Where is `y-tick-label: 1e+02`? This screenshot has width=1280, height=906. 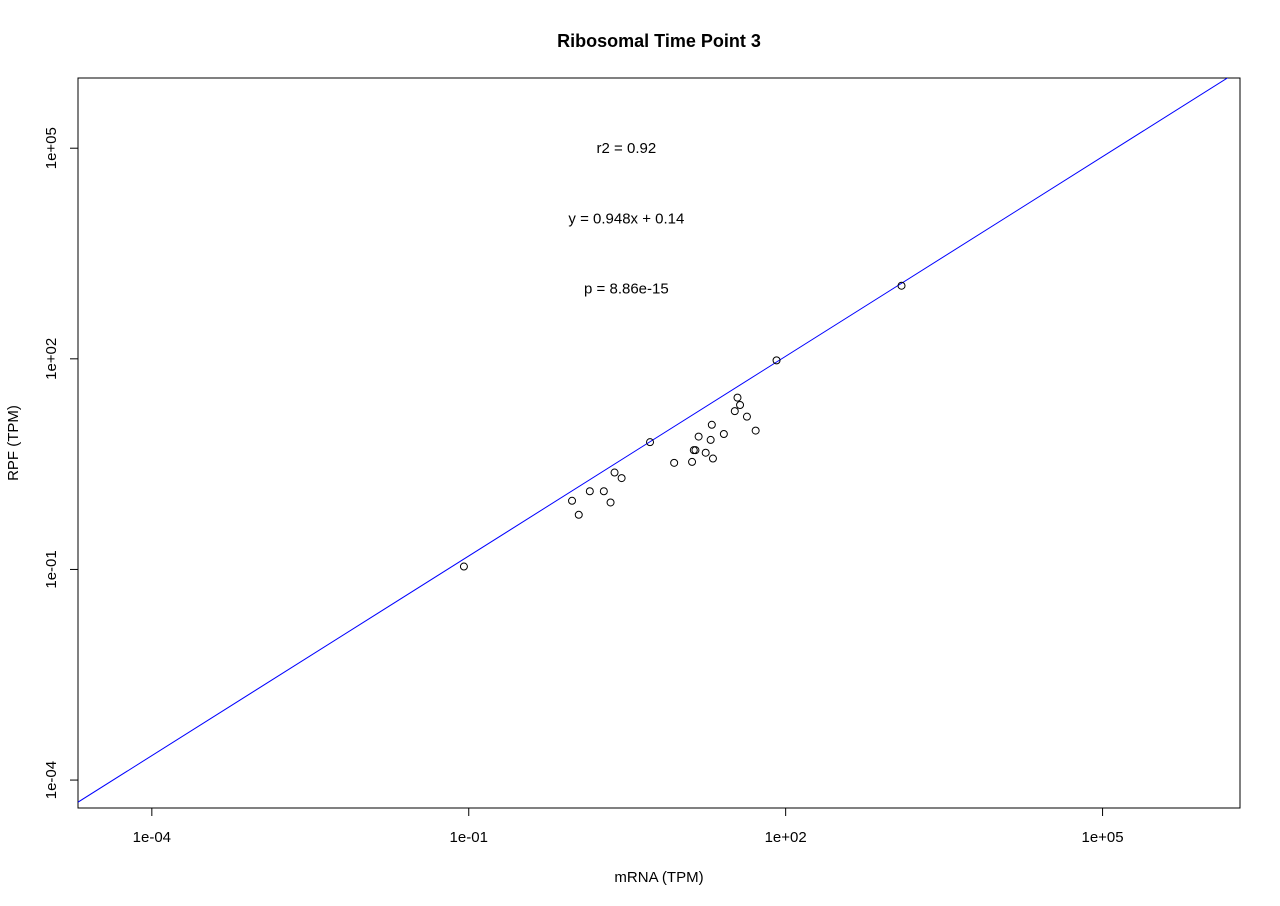 y-tick-label: 1e+02 is located at coordinates (51, 359).